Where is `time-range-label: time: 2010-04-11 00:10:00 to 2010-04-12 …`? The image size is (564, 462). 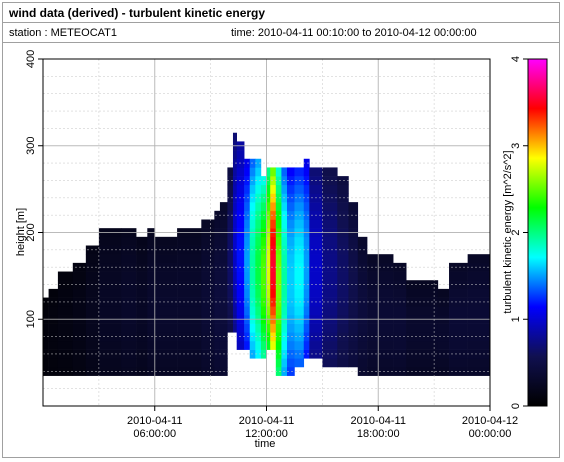 time-range-label: time: 2010-04-11 00:10:00 to 2010-04-12 … is located at coordinates (354, 33).